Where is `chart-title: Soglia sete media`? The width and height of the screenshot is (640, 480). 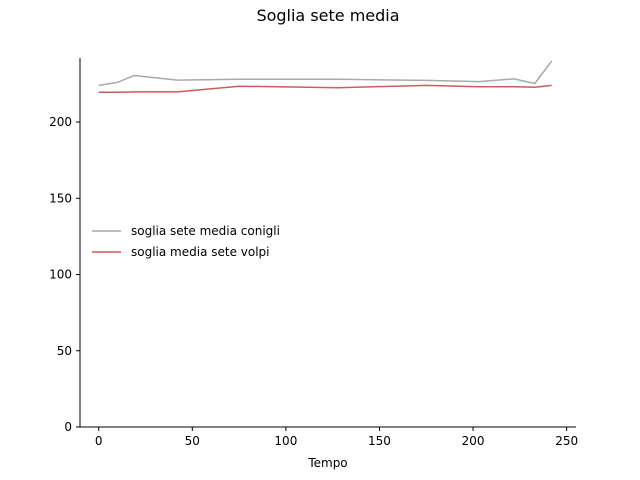
chart-title: Soglia sete media is located at coordinates (327, 15).